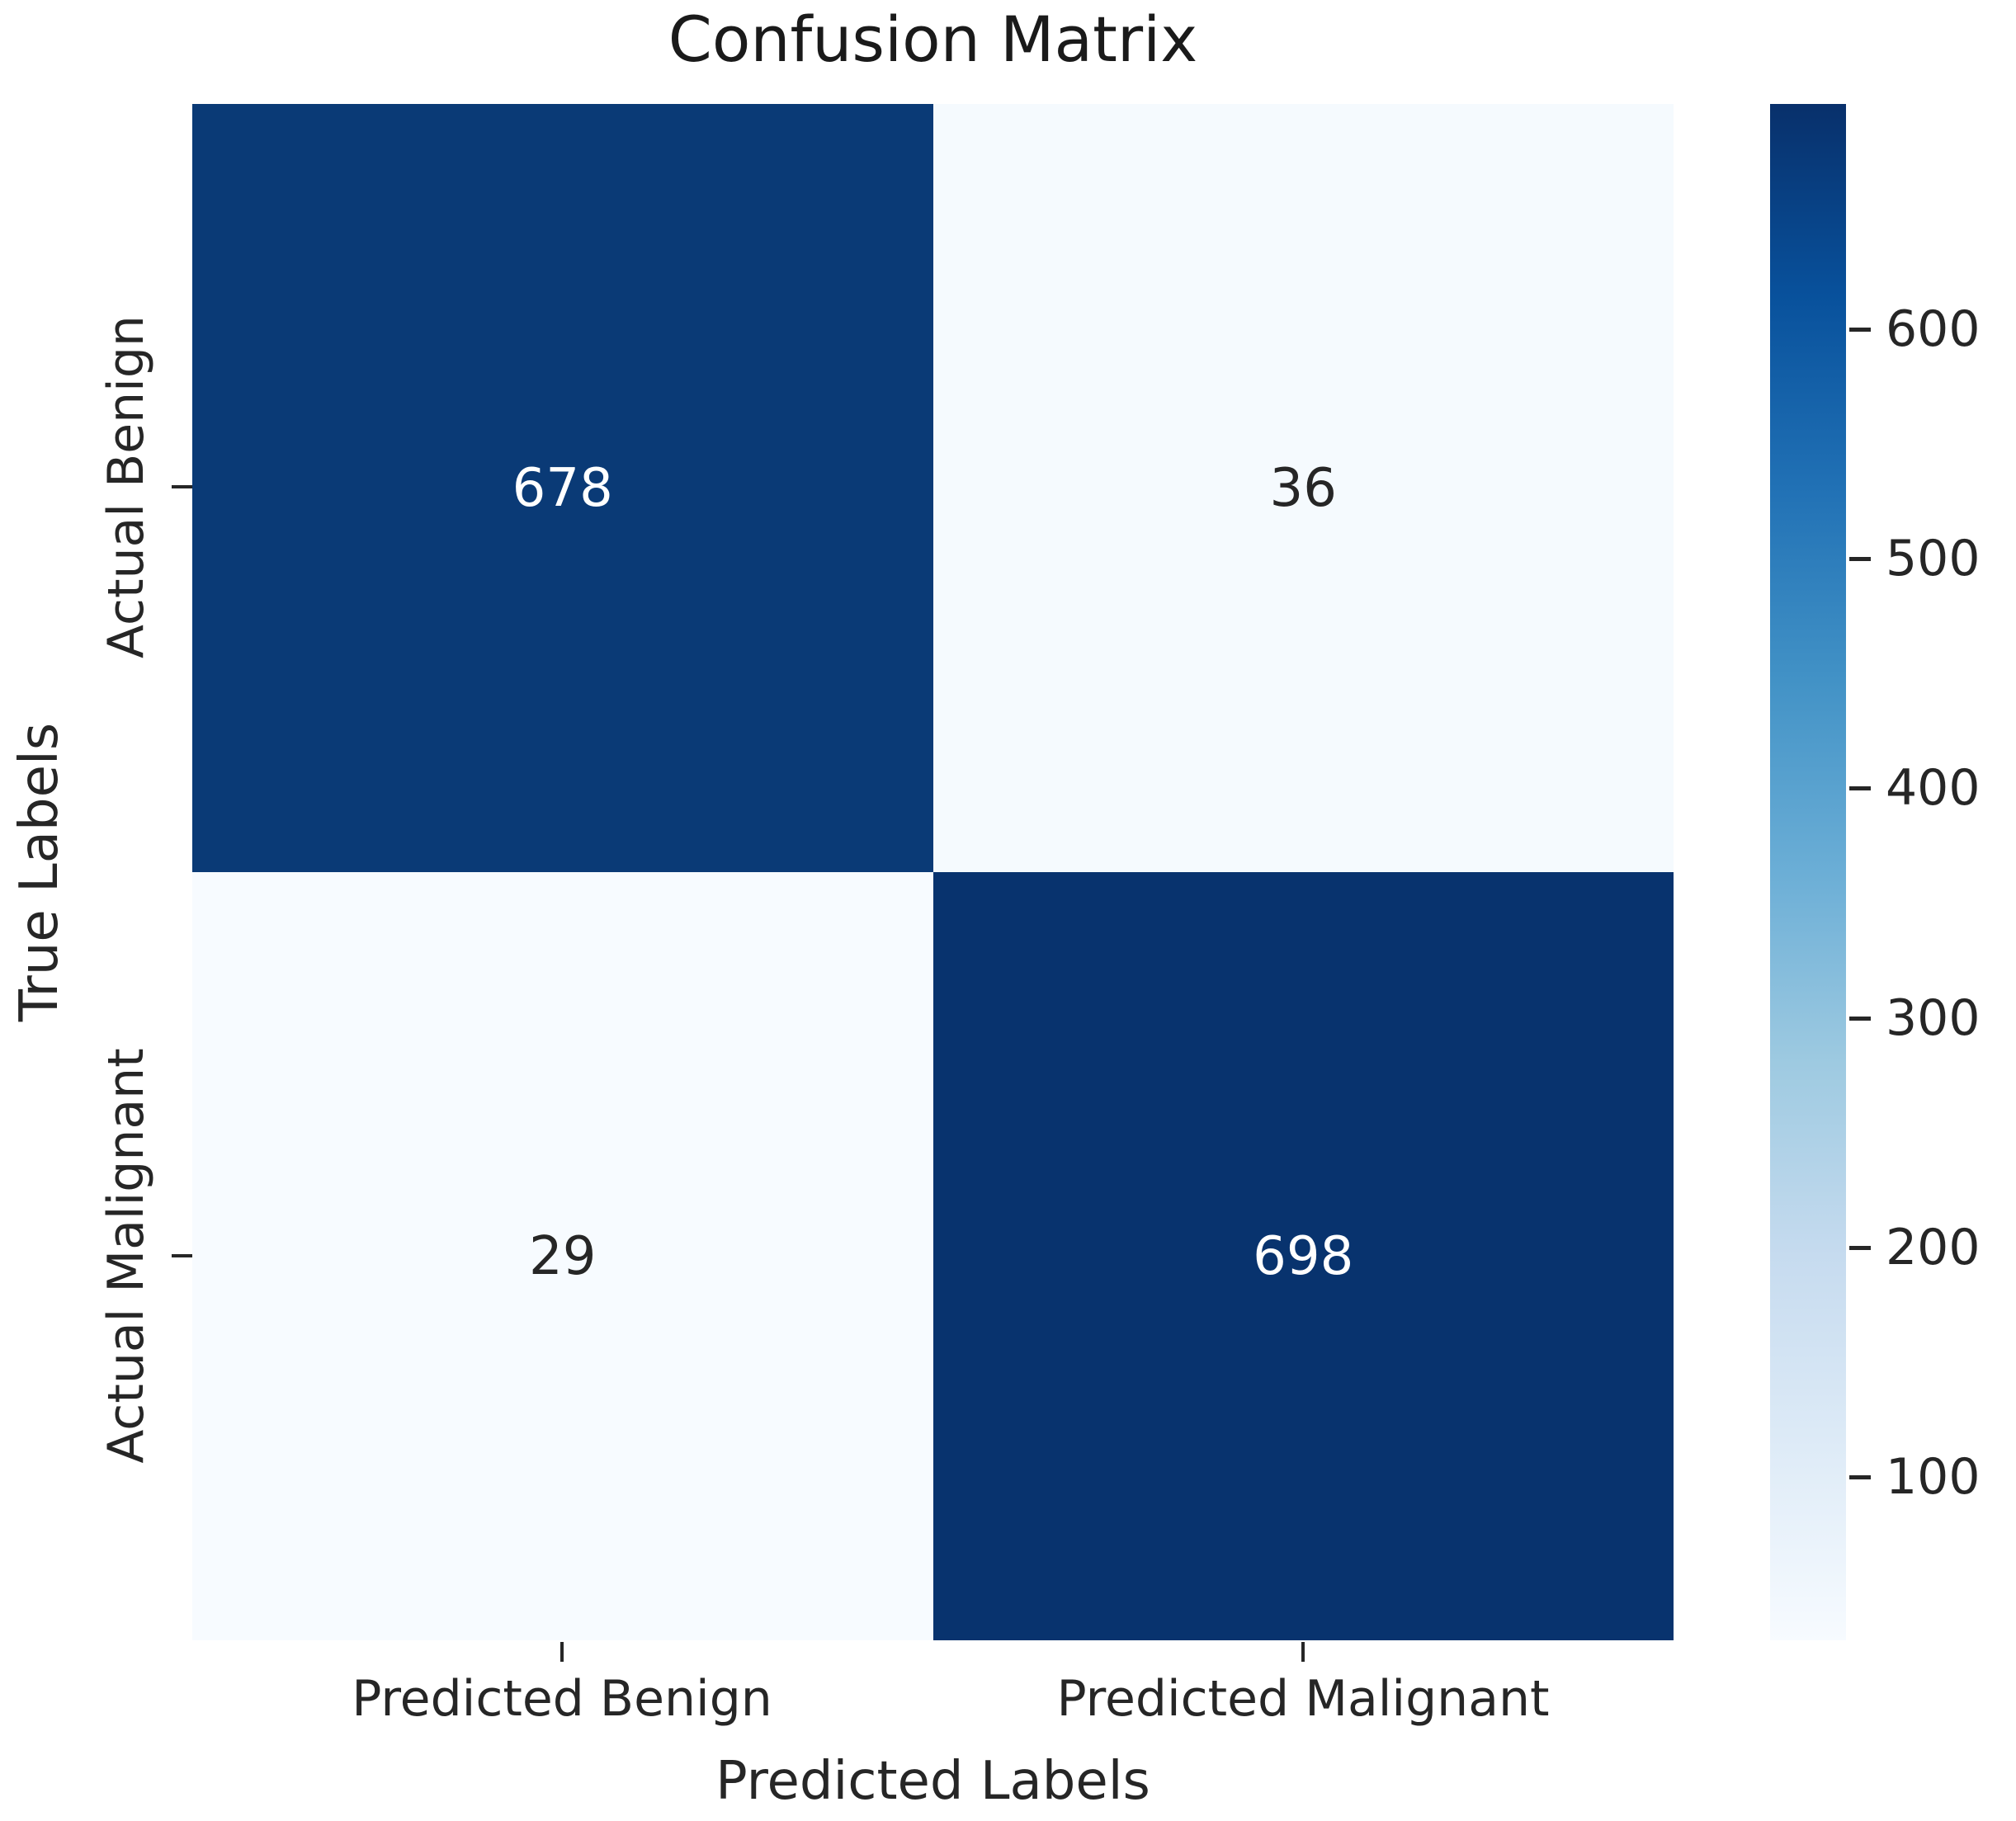 The width and height of the screenshot is (2016, 1821). What do you see at coordinates (1933, 1248) in the screenshot?
I see `colorbar-tick-label: 200` at bounding box center [1933, 1248].